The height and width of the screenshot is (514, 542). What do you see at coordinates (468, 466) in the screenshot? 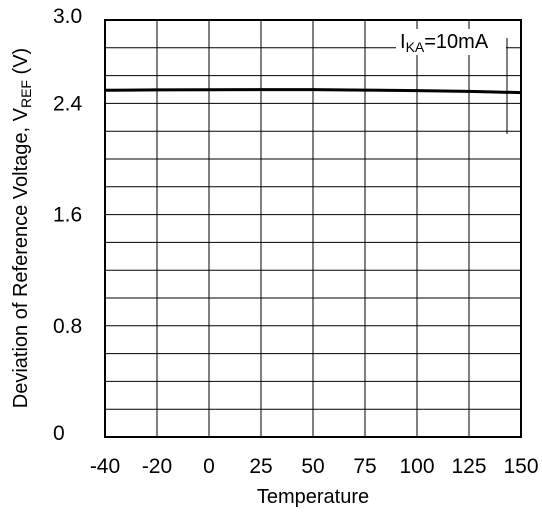
I see `x-tick-label: 125` at bounding box center [468, 466].